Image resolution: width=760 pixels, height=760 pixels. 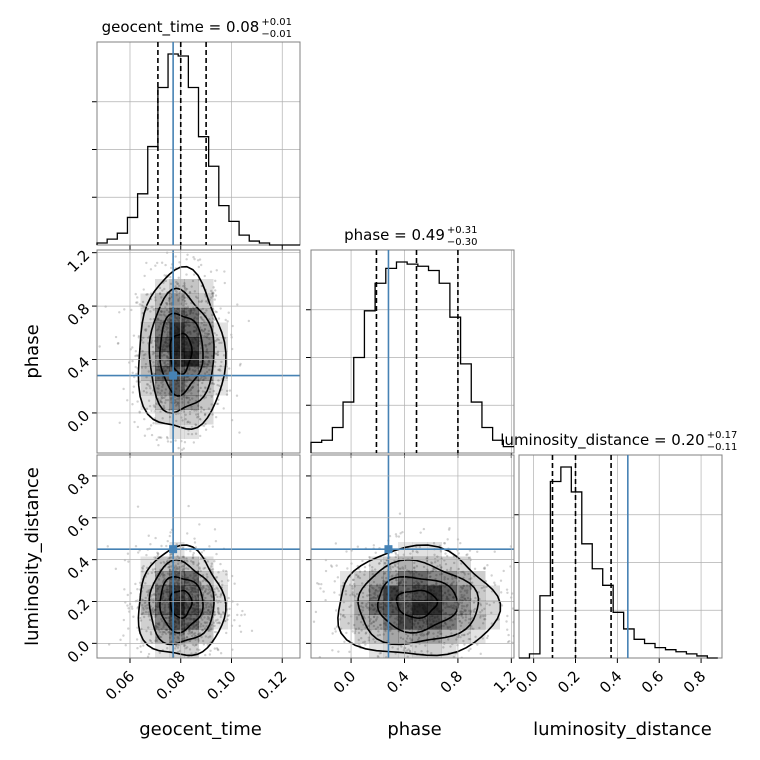 I want to click on hist-geocent_time-step, so click(x=198, y=149).